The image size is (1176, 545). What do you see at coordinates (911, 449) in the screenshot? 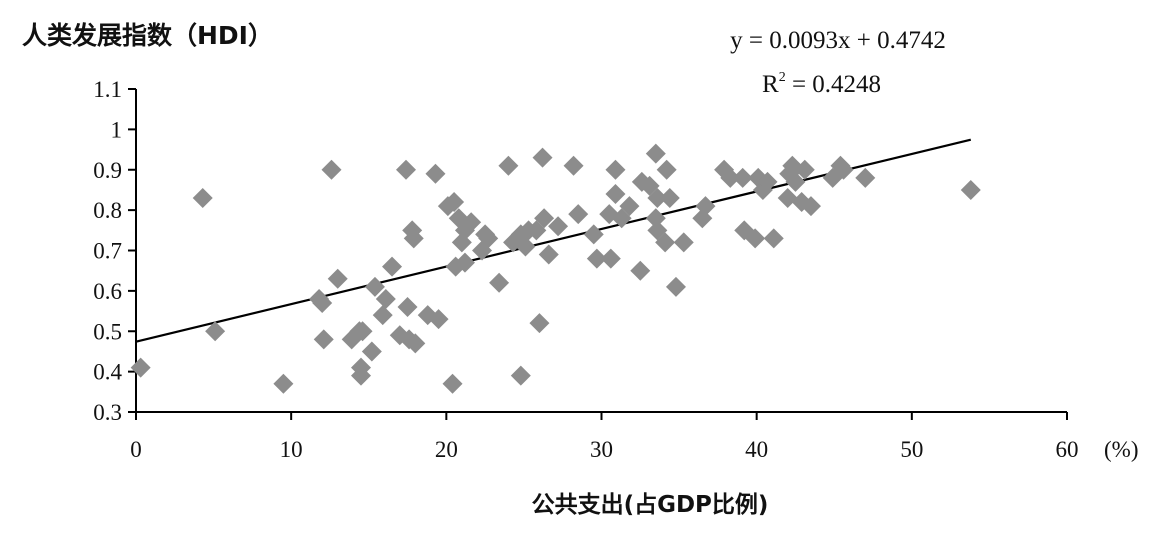
I see `x-tick-label: 50` at bounding box center [911, 449].